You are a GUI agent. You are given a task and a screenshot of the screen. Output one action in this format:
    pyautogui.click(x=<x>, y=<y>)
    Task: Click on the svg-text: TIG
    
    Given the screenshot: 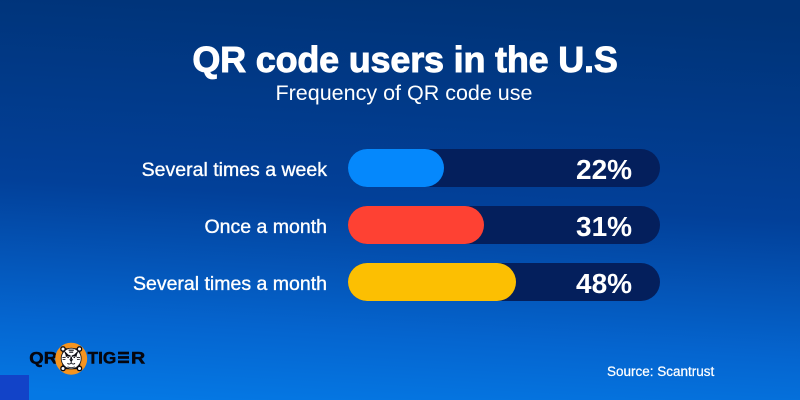 What is the action you would take?
    pyautogui.click(x=102, y=358)
    